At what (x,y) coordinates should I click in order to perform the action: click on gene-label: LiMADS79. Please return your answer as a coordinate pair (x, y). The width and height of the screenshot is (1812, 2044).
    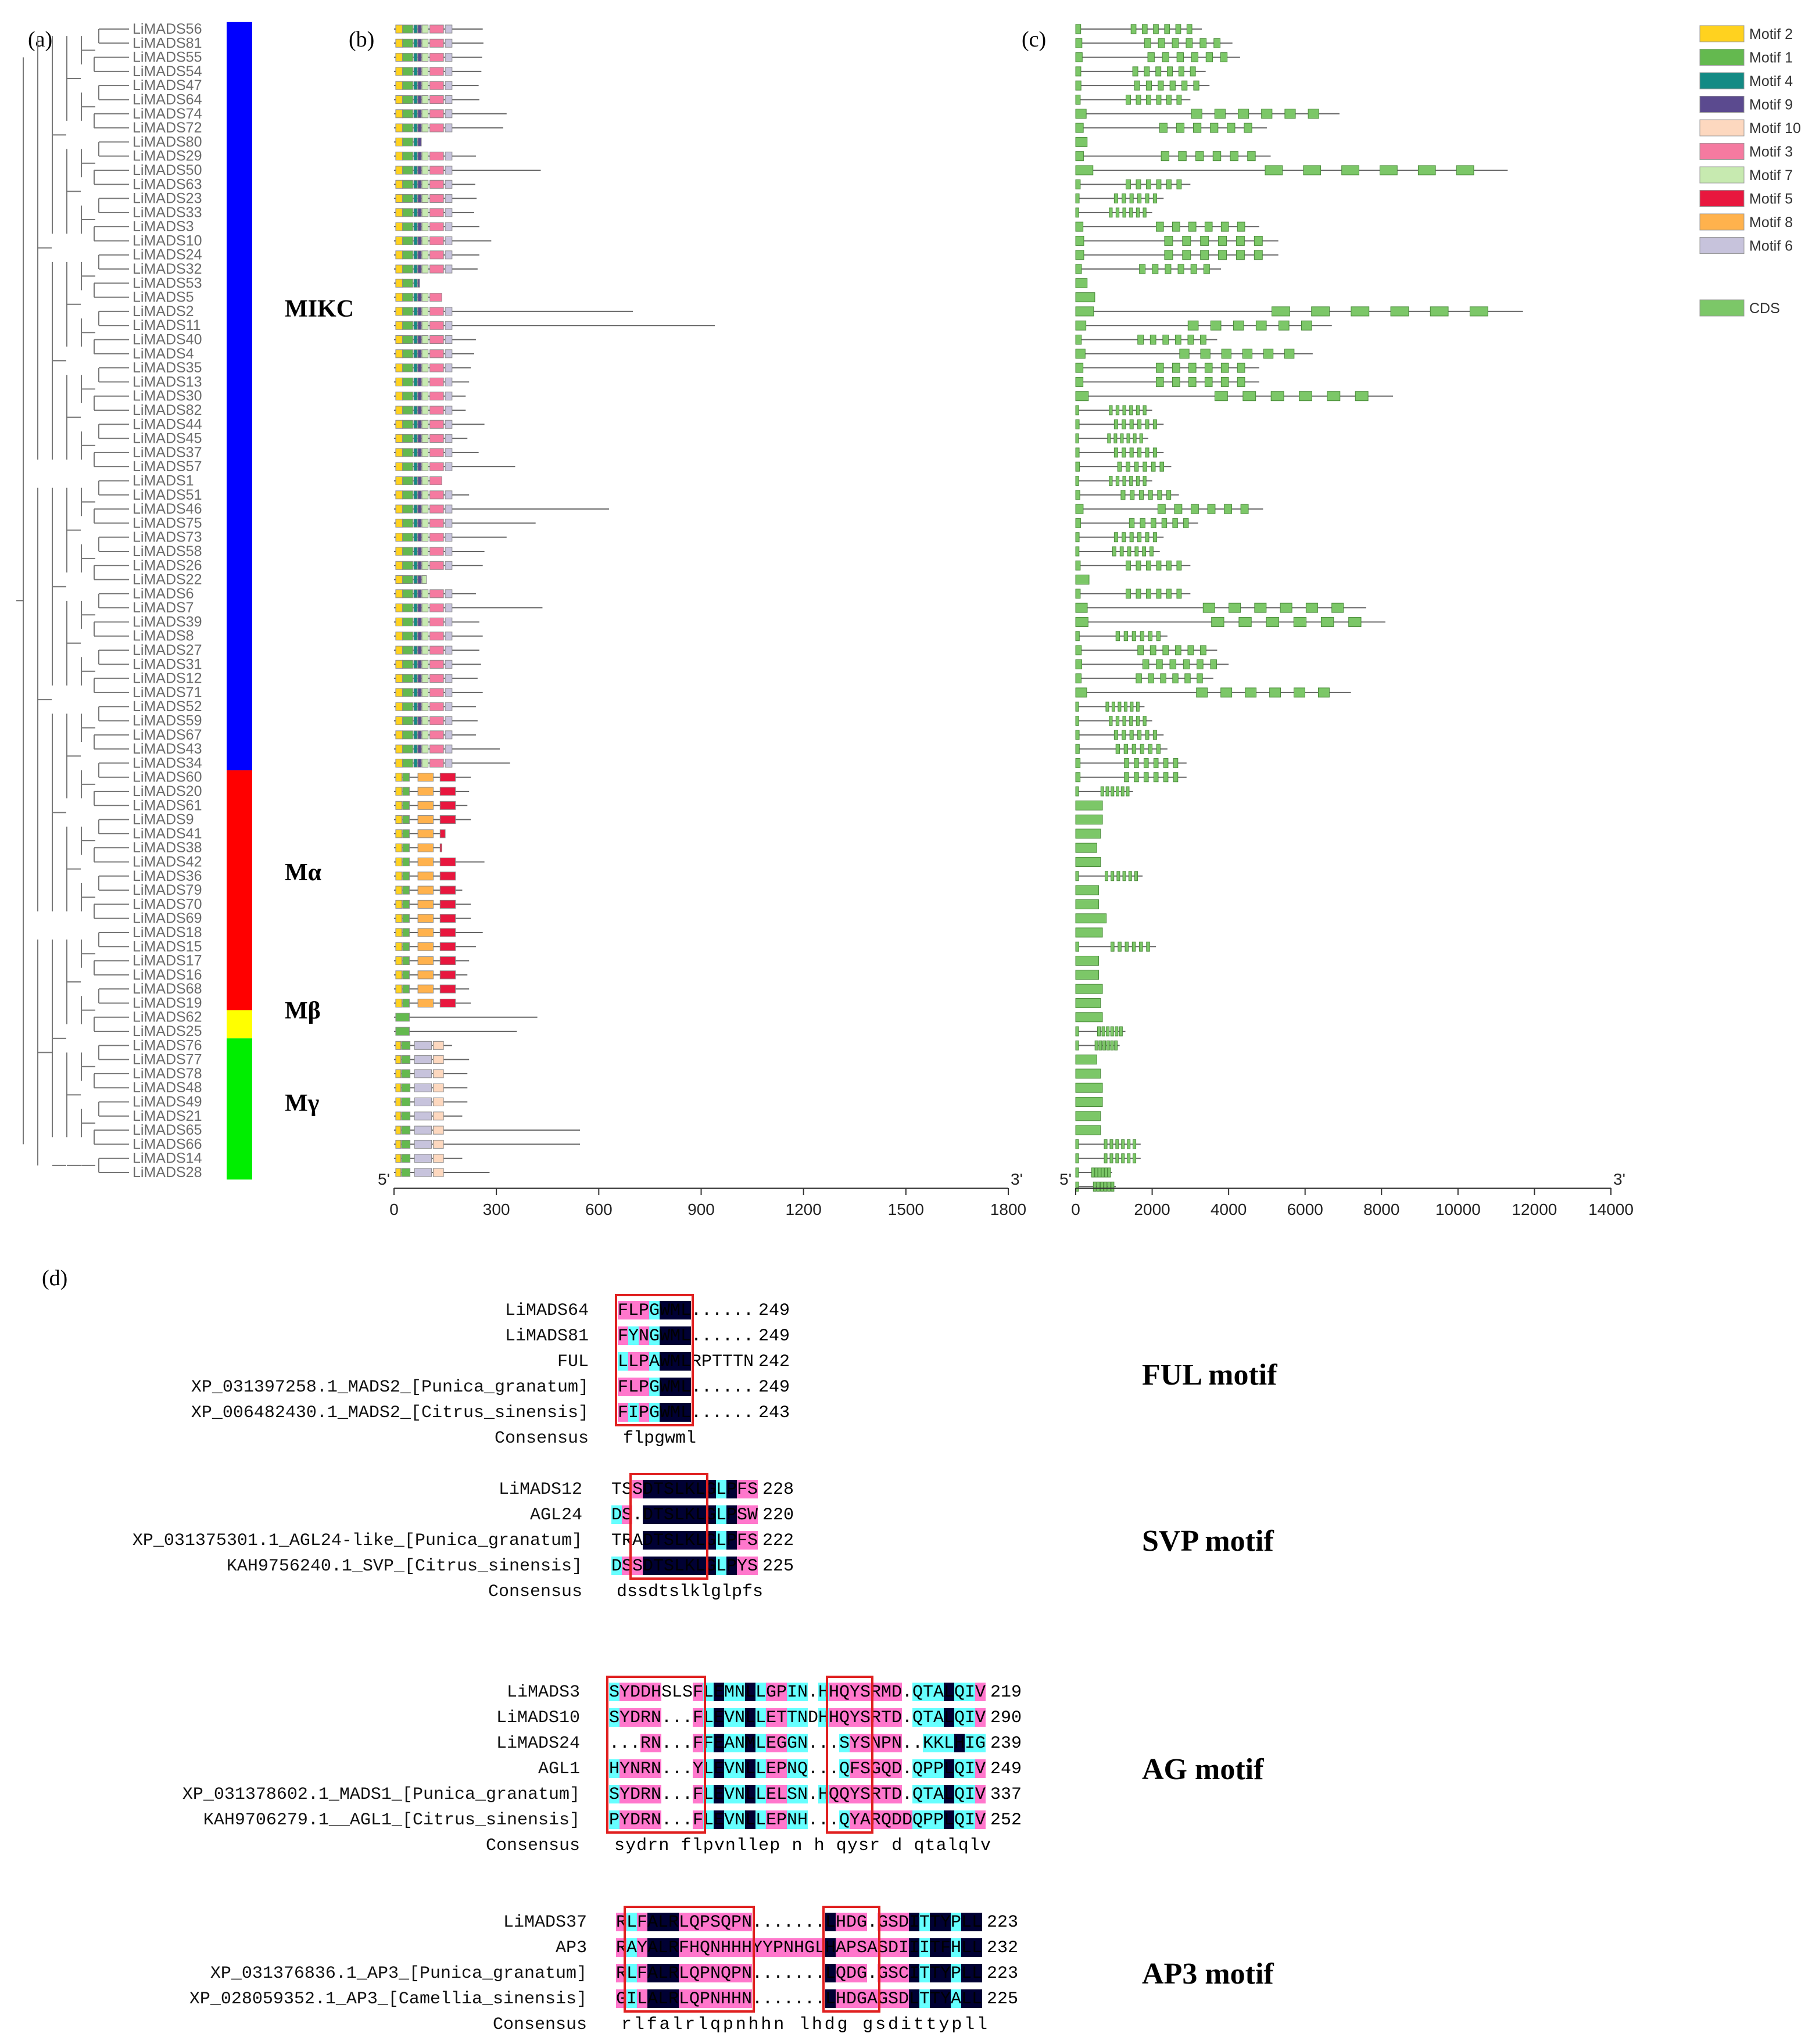
    Looking at the image, I should click on (167, 890).